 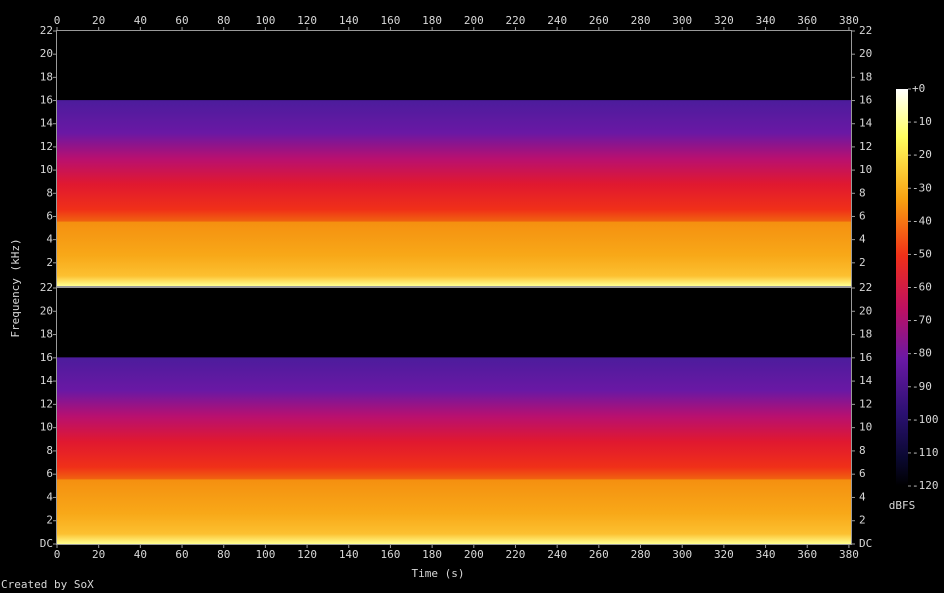 What do you see at coordinates (922, 220) in the screenshot?
I see `colorbar-tick-label: -40` at bounding box center [922, 220].